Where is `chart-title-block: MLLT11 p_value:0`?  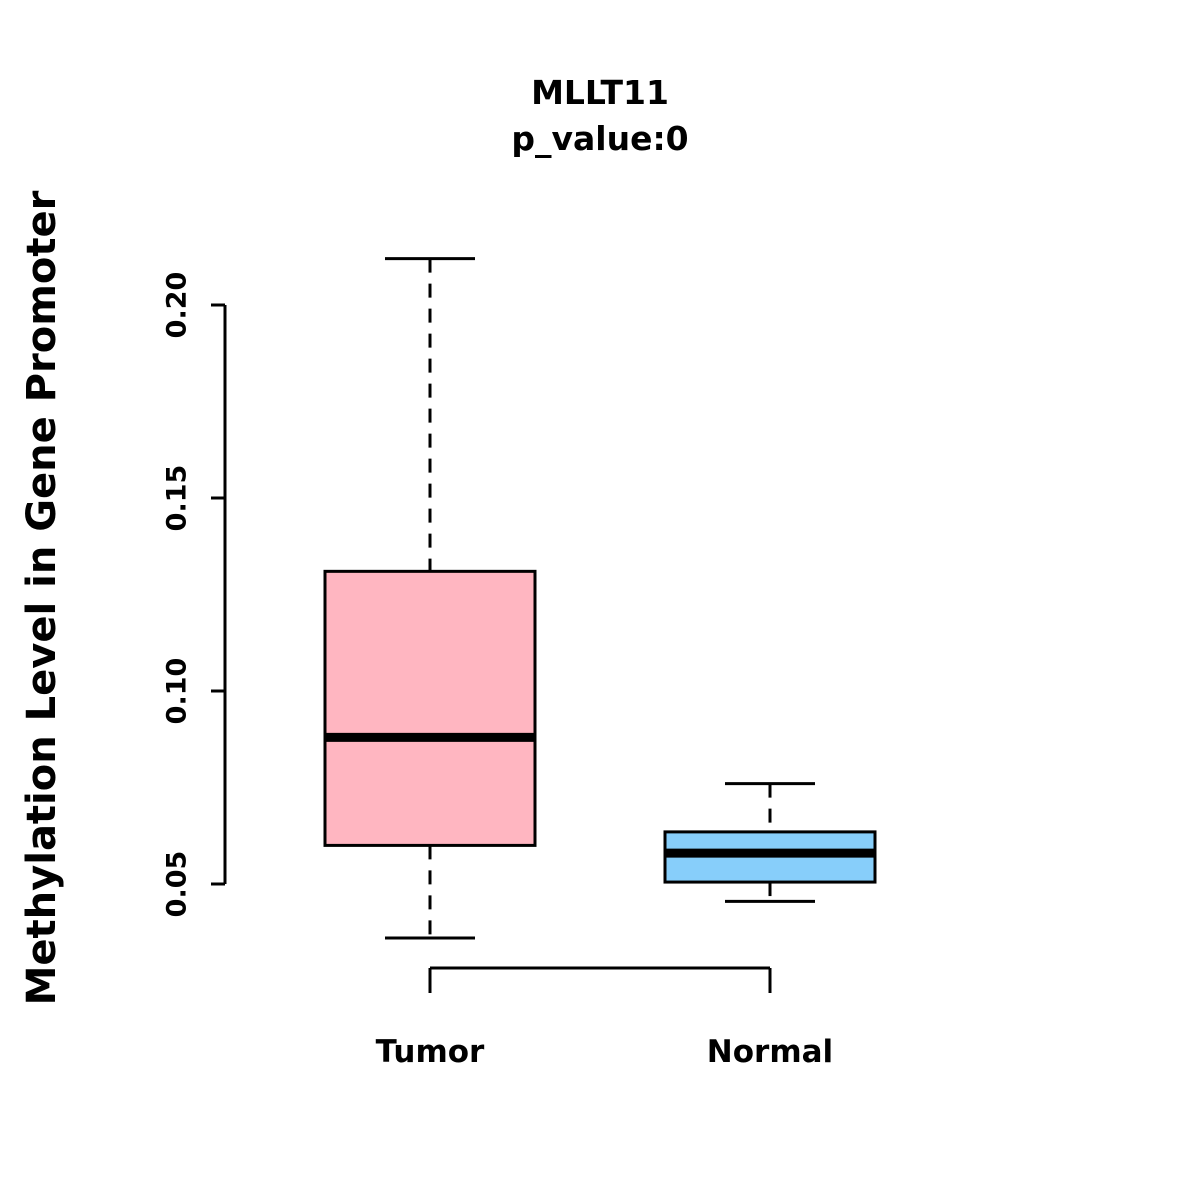 chart-title-block: MLLT11 p_value:0 is located at coordinates (600, 116).